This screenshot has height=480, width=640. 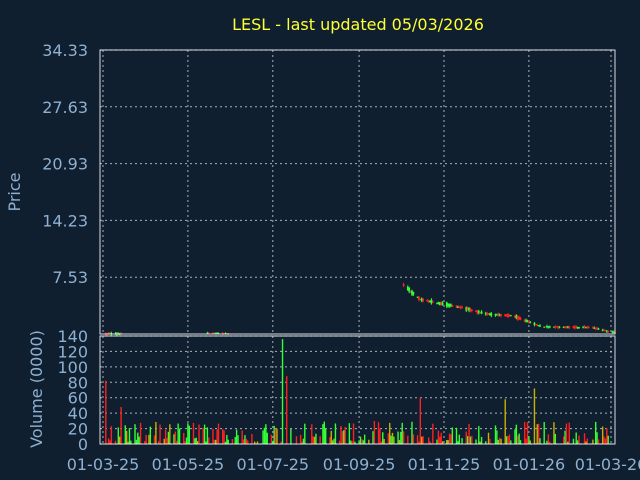 What do you see at coordinates (529, 464) in the screenshot?
I see `x-tick-label: 01-01-26` at bounding box center [529, 464].